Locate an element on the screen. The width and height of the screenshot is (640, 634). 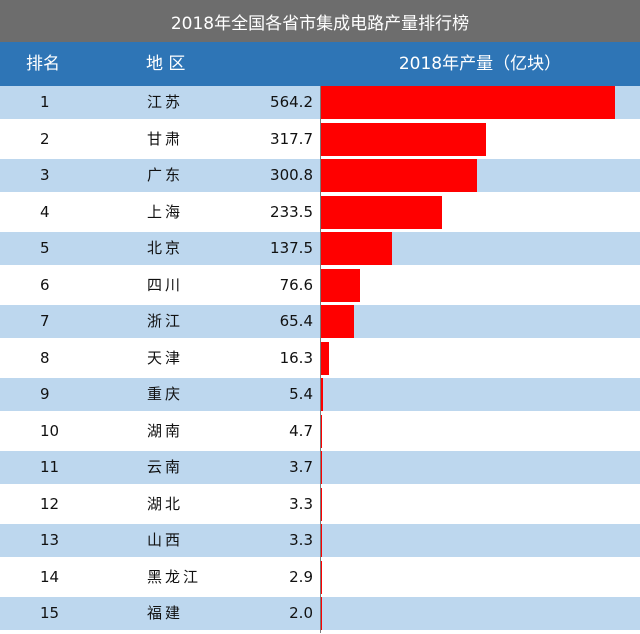
rank-cell: 2 is located at coordinates (45, 138).